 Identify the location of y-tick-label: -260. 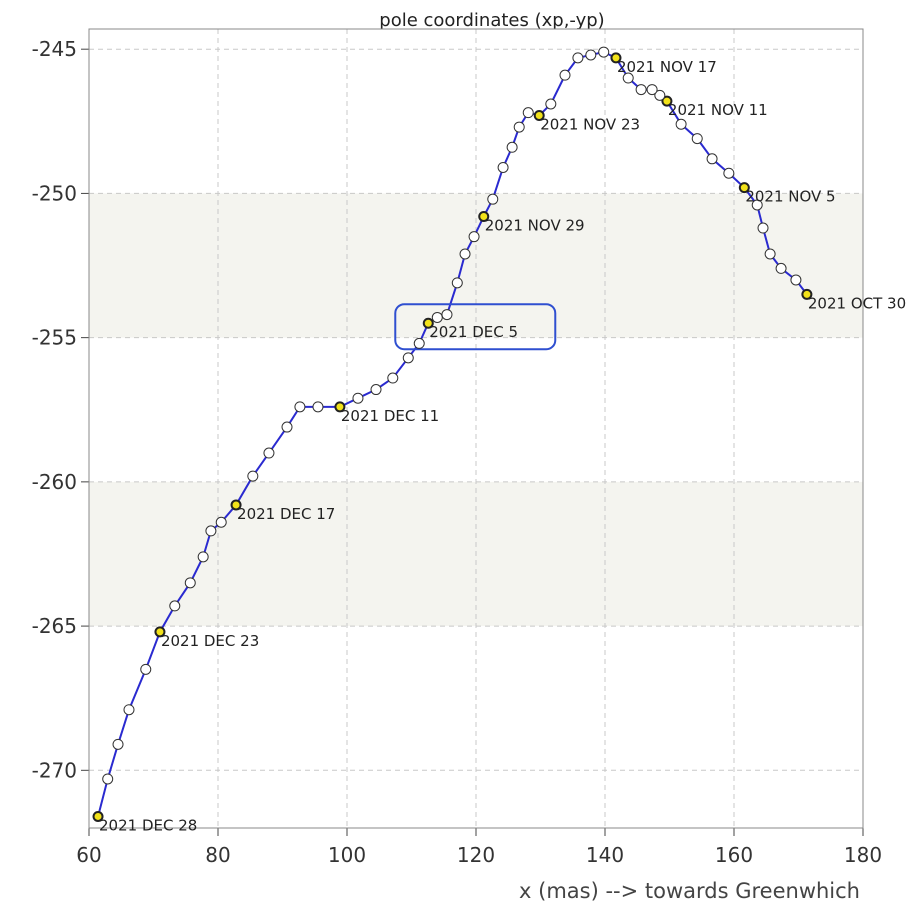
(54, 482).